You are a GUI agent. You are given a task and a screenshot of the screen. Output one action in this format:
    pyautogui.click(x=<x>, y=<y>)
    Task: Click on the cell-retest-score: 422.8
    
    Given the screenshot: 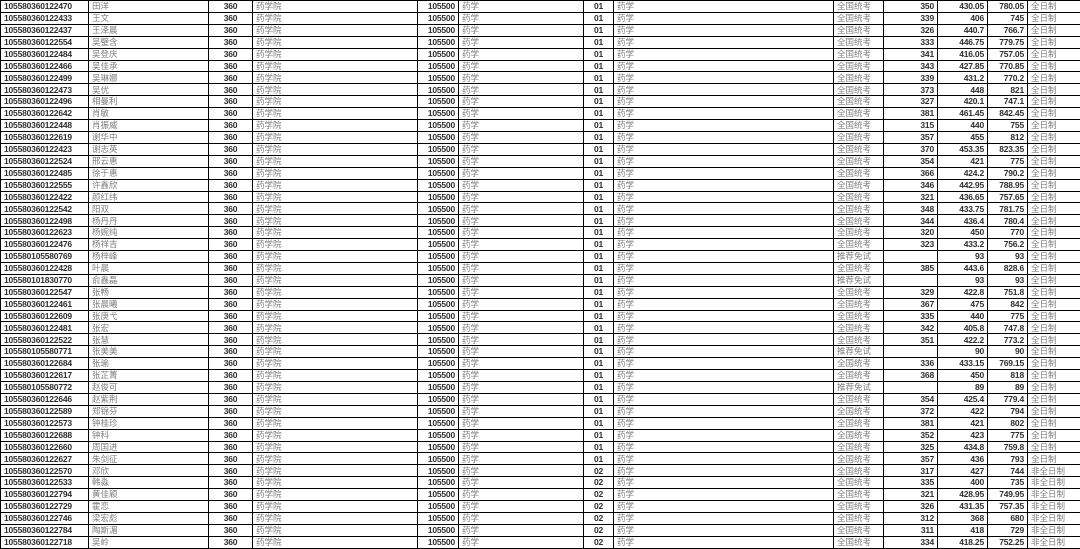 What is the action you would take?
    pyautogui.click(x=962, y=292)
    